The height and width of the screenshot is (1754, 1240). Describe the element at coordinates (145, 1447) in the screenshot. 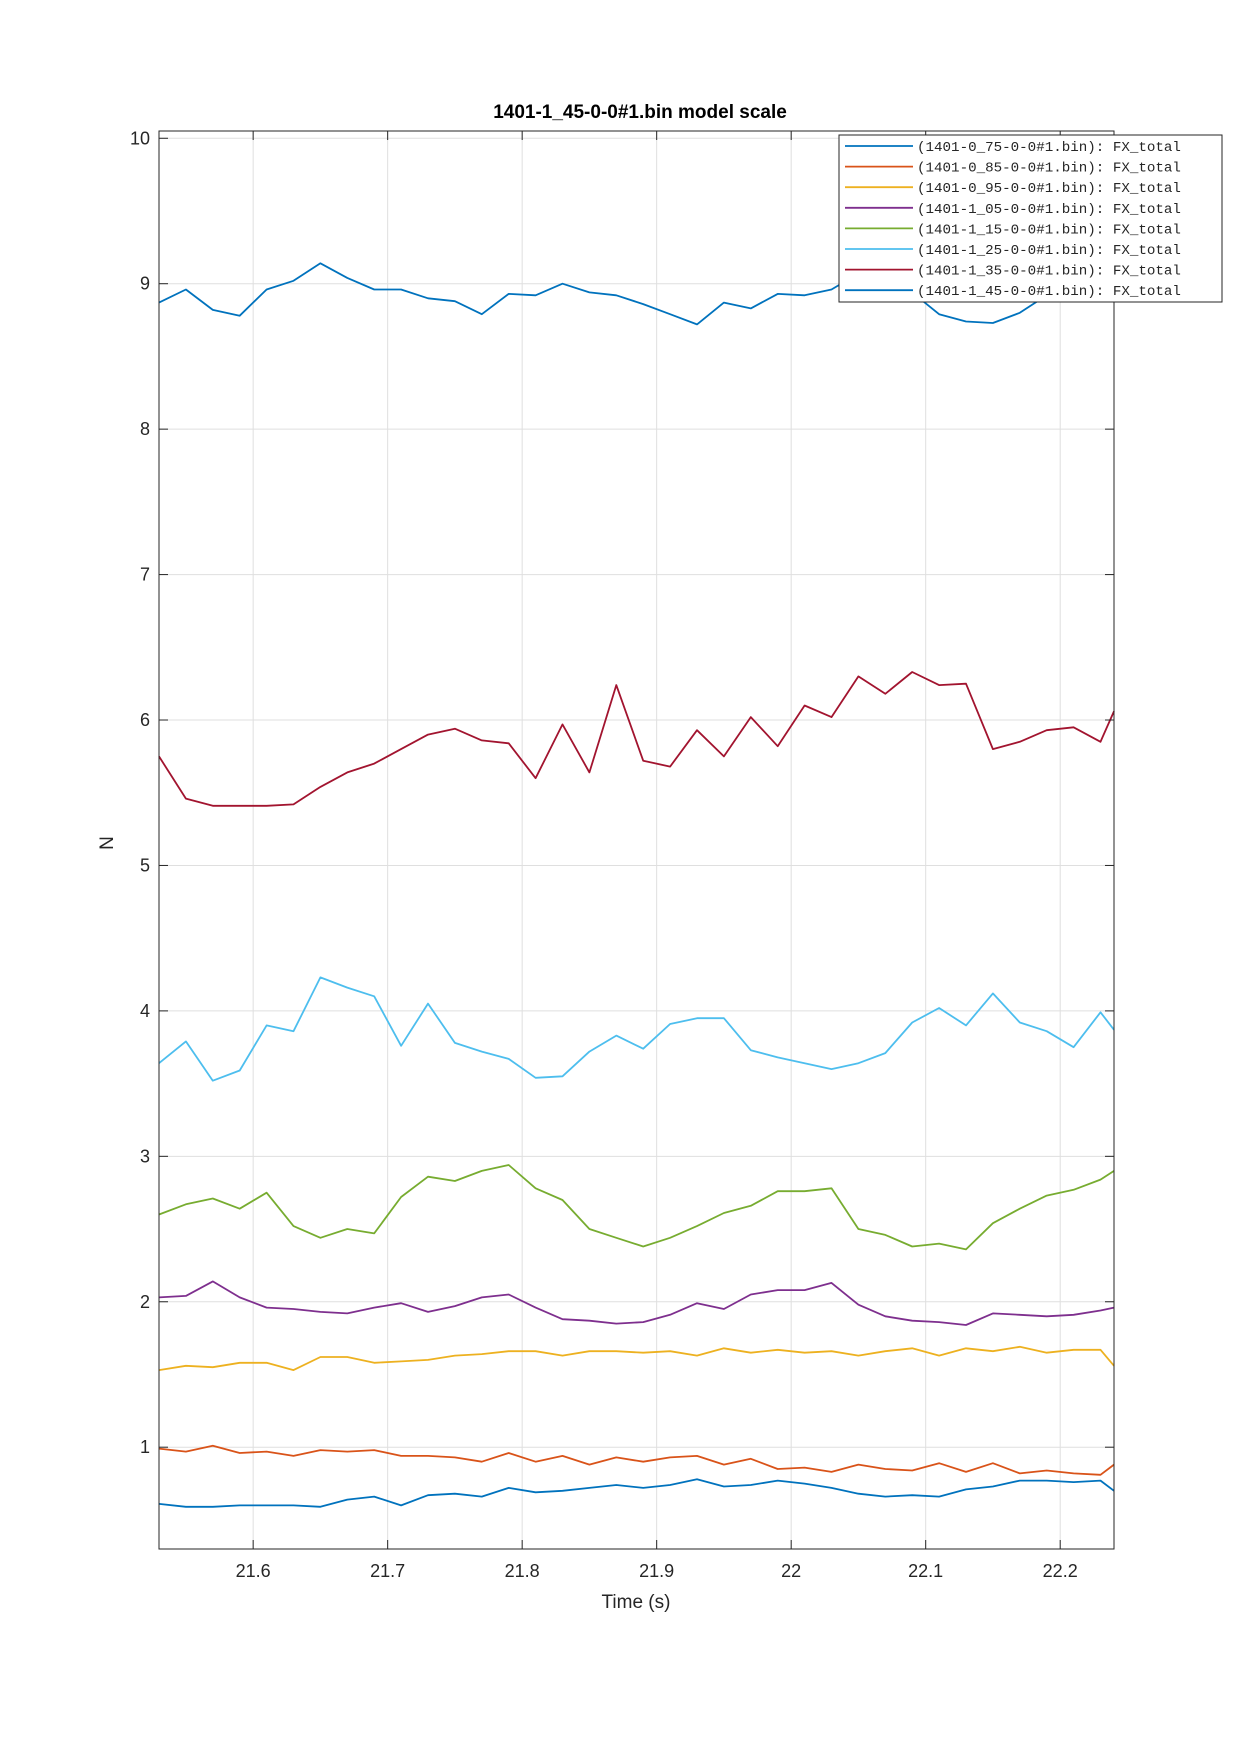

I see `y-tick-label: 1` at that location.